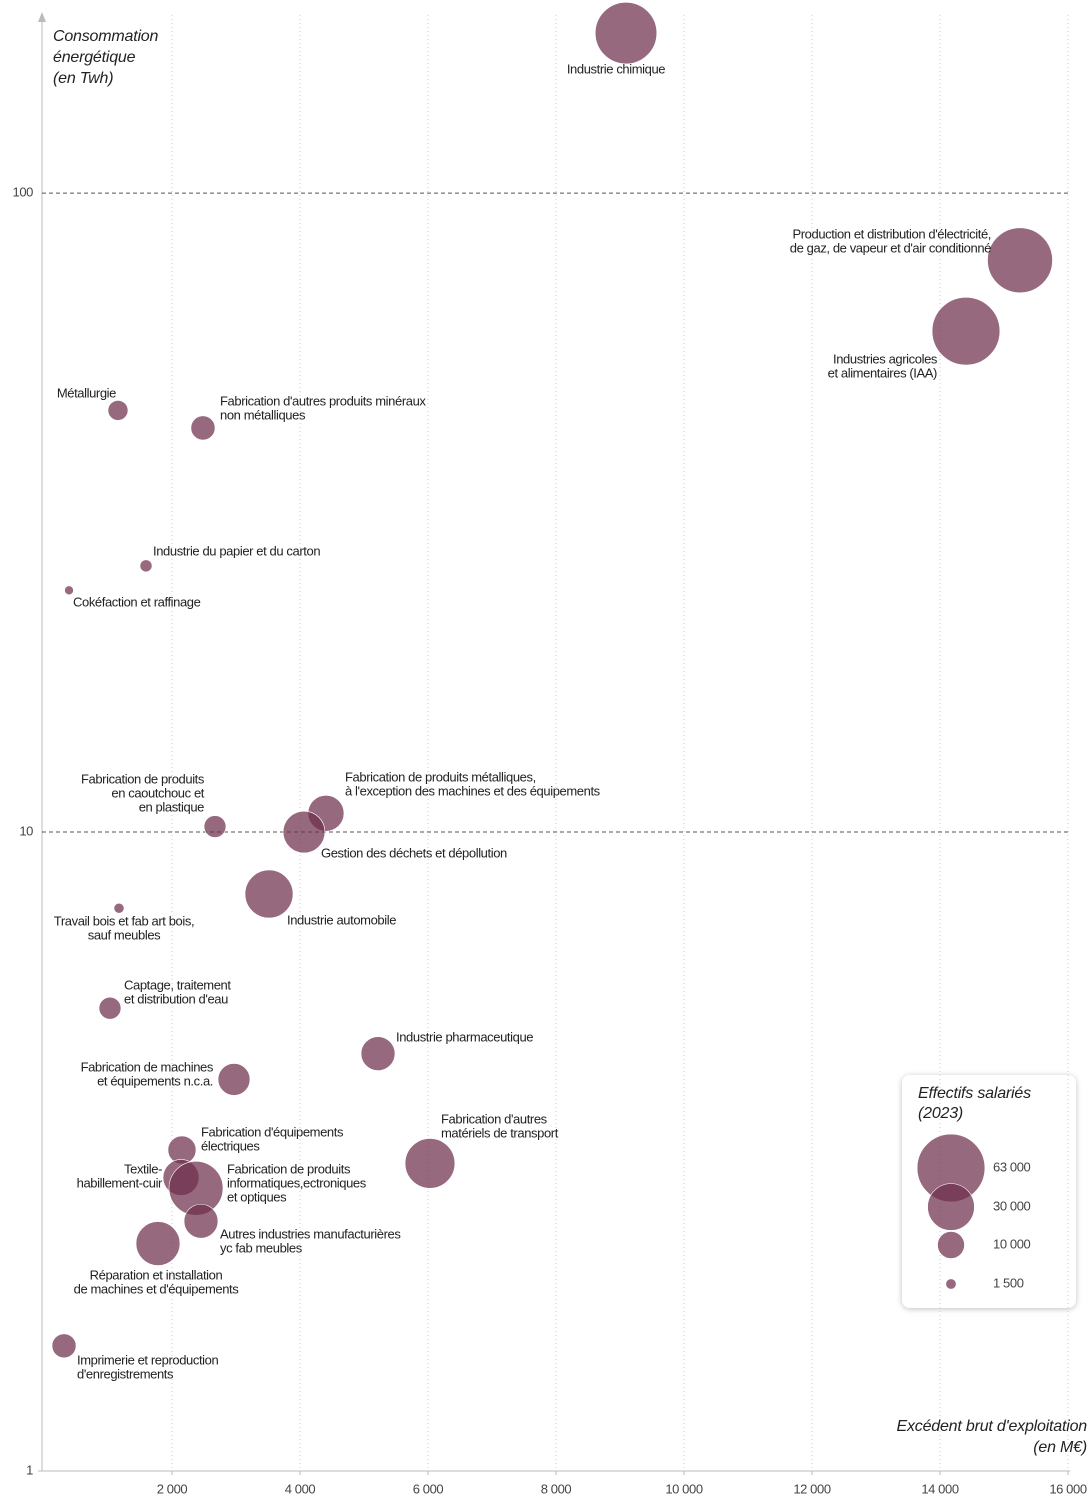  Describe the element at coordinates (992, 1426) in the screenshot. I see `x-axis-title: Excédent brut d'exploitation` at that location.